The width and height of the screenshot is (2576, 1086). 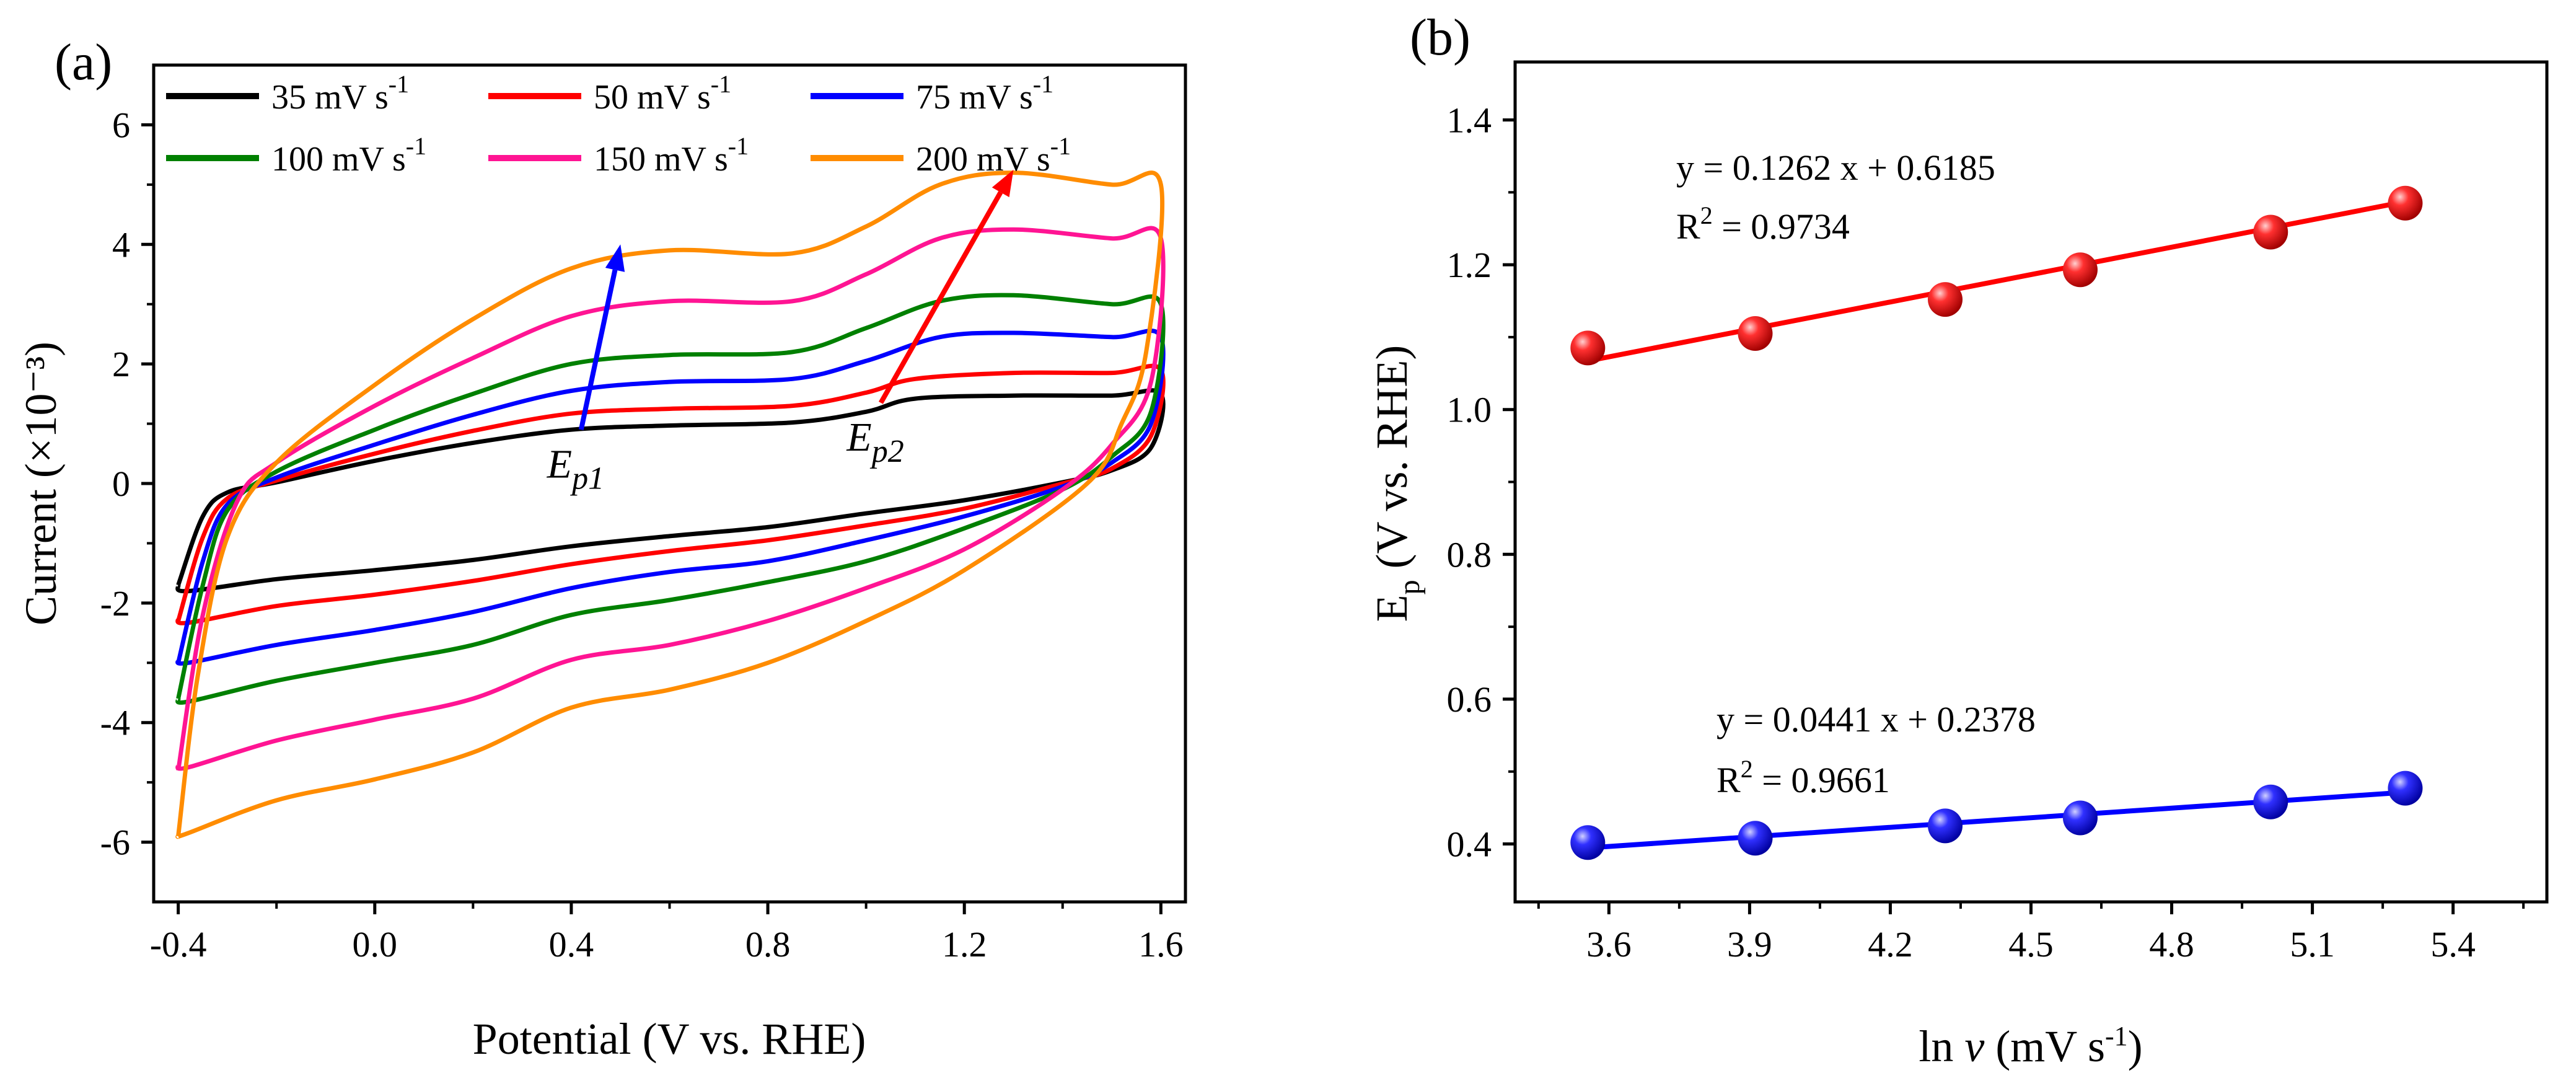 I want to click on a-y-tick-label-4: 2, so click(x=121, y=364).